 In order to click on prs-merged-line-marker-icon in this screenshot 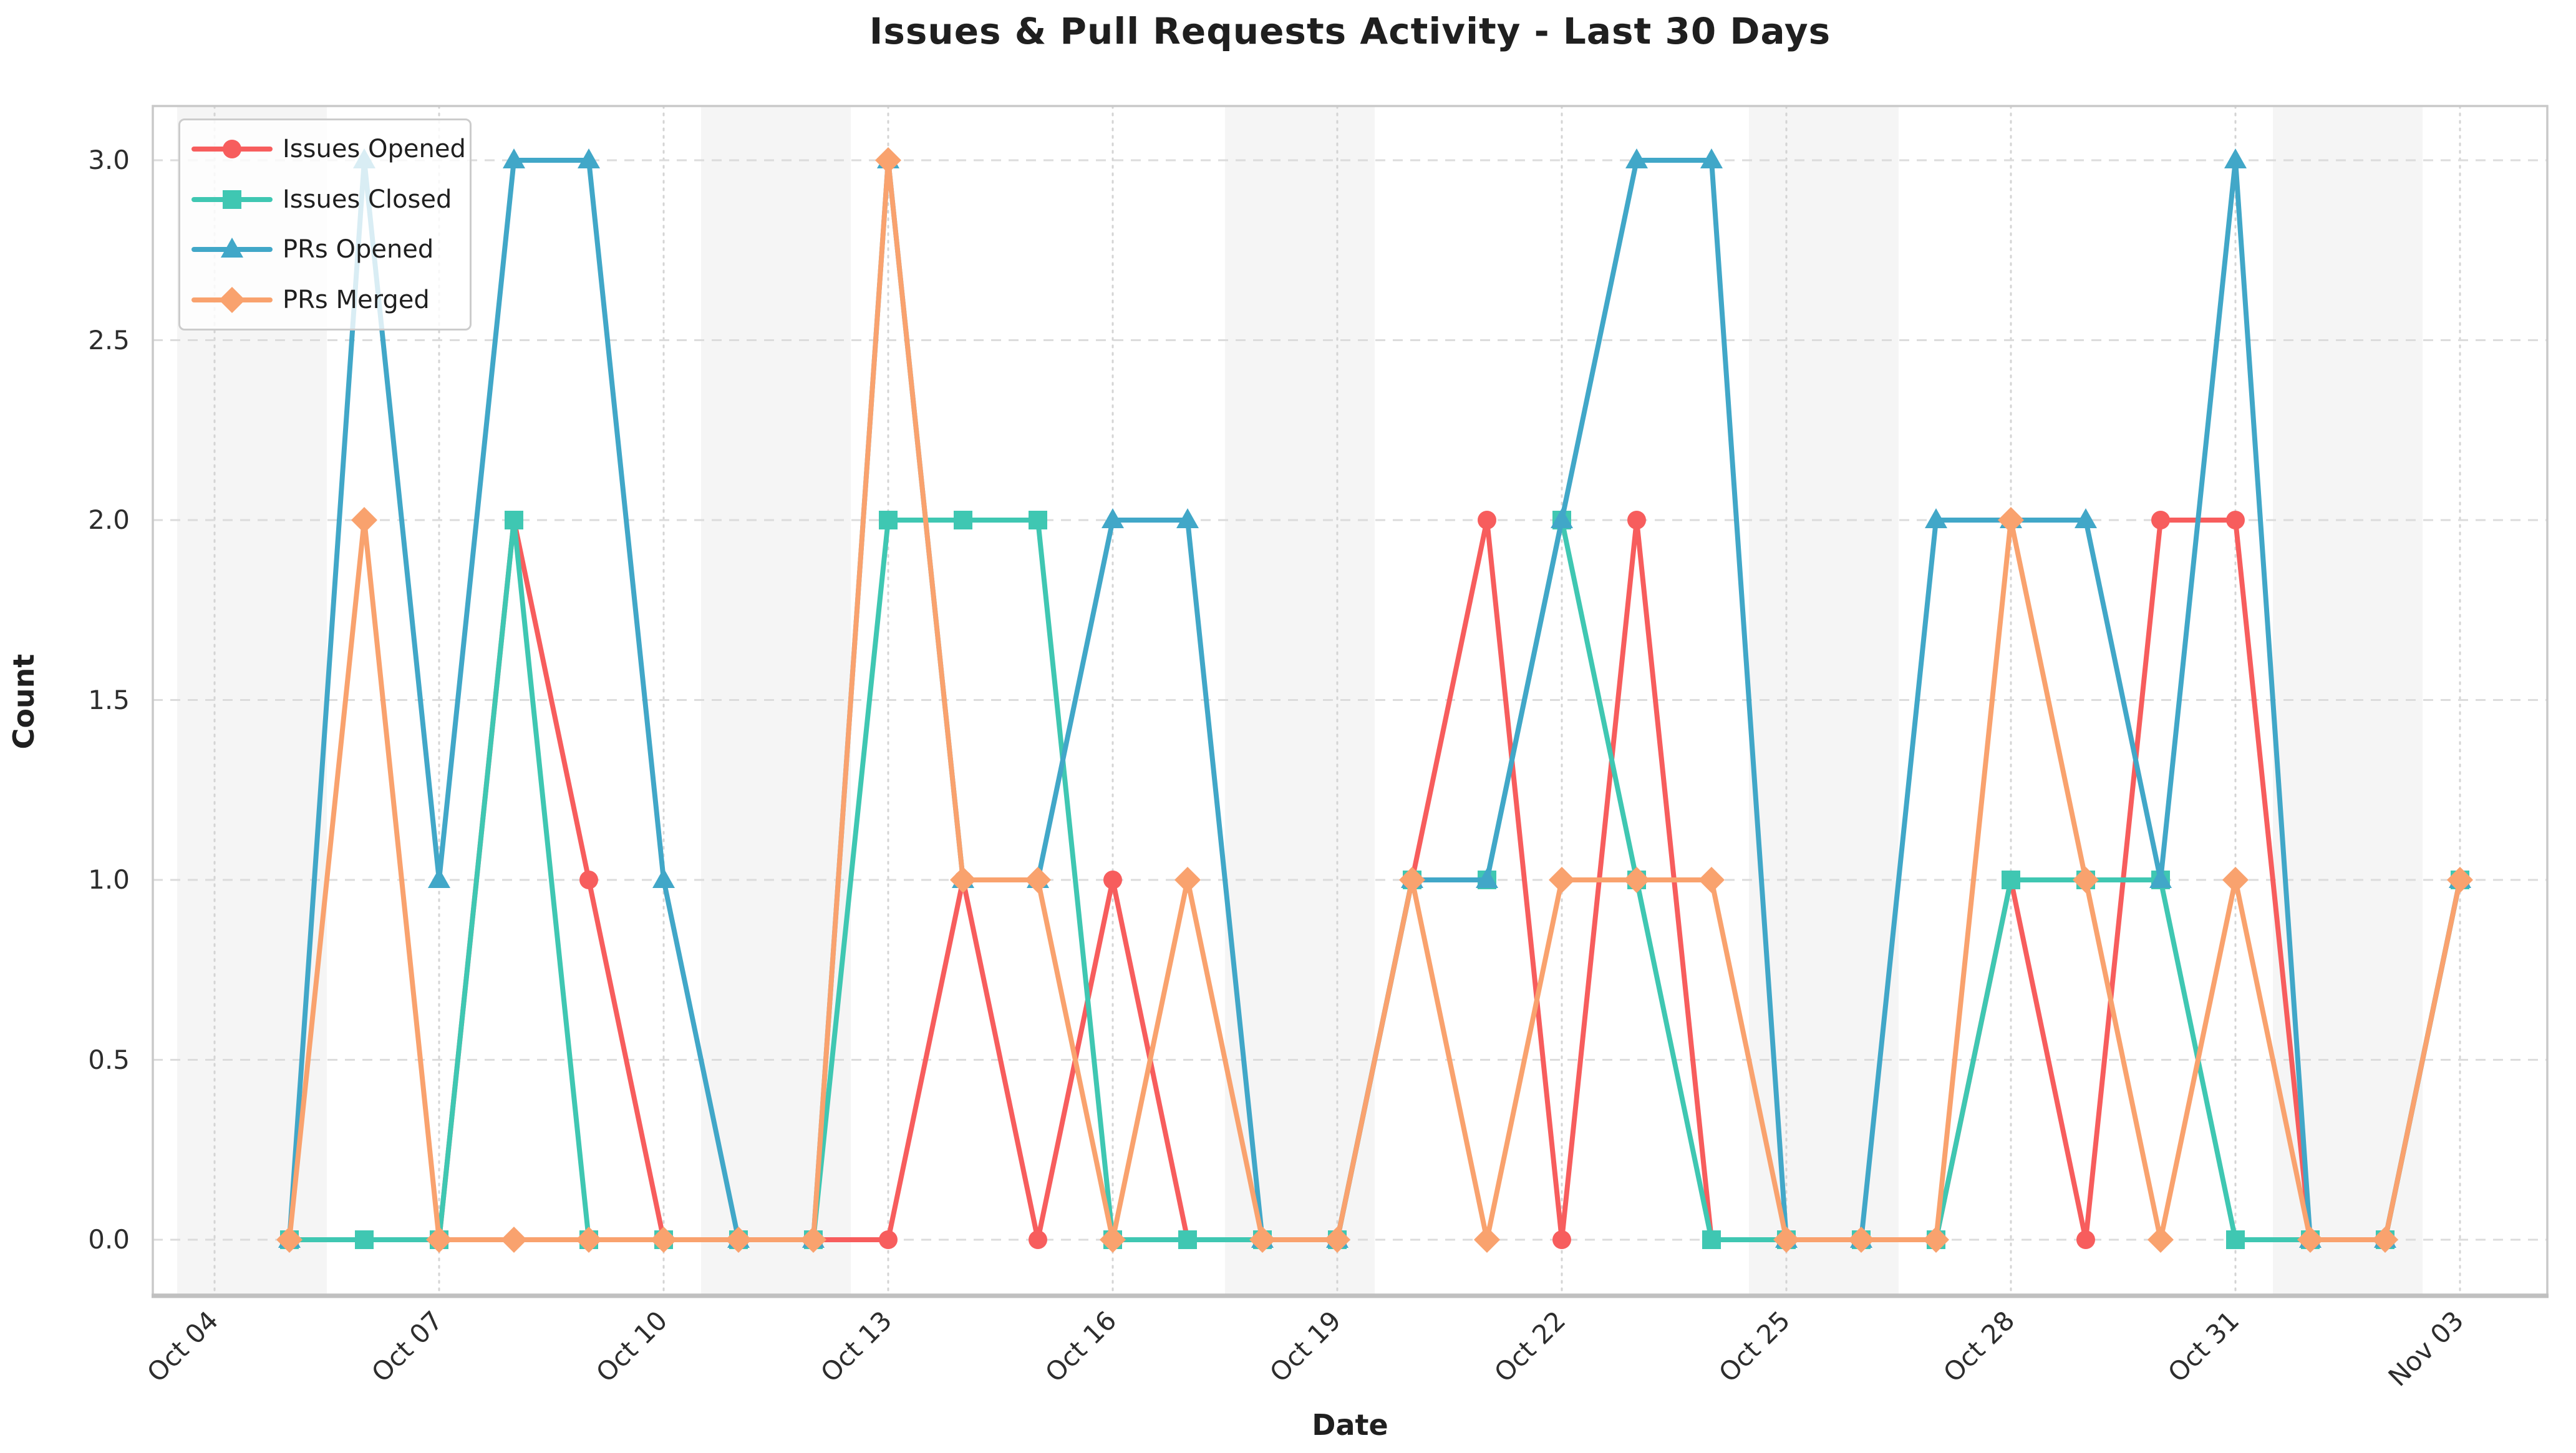, I will do `click(232, 299)`.